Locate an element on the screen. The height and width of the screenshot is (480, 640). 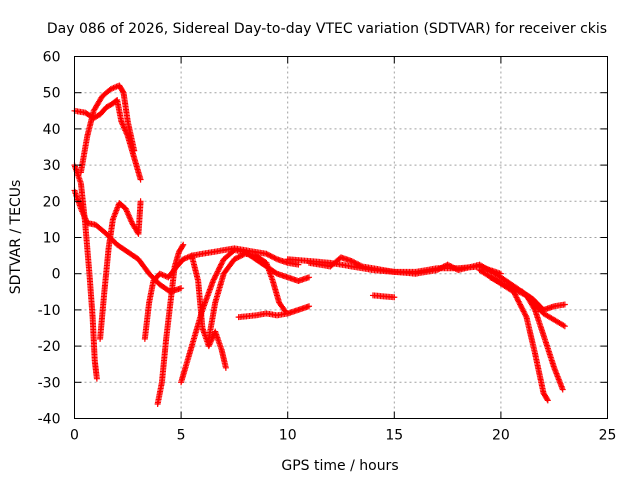
x-tick-label: 0 is located at coordinates (74, 436).